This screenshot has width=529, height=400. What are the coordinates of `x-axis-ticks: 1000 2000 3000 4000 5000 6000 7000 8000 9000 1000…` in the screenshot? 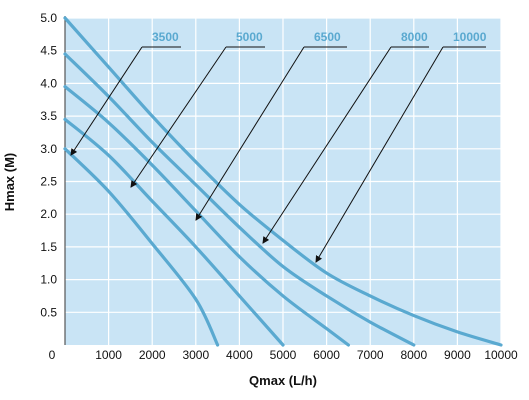 It's located at (306, 355).